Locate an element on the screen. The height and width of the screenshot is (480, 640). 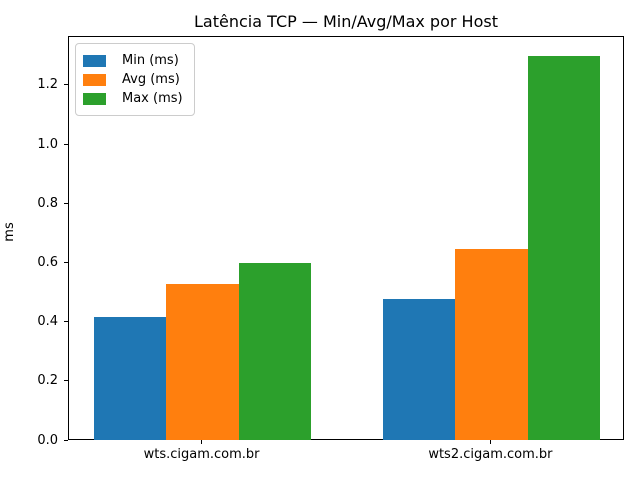
legend: Min (ms) Avg (ms) Max (ms) is located at coordinates (135, 79).